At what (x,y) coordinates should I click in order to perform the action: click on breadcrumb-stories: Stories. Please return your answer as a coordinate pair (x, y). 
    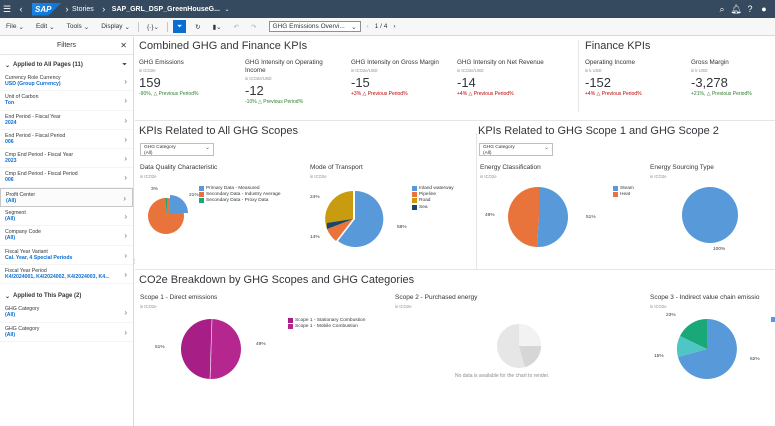
    Looking at the image, I should click on (83, 9).